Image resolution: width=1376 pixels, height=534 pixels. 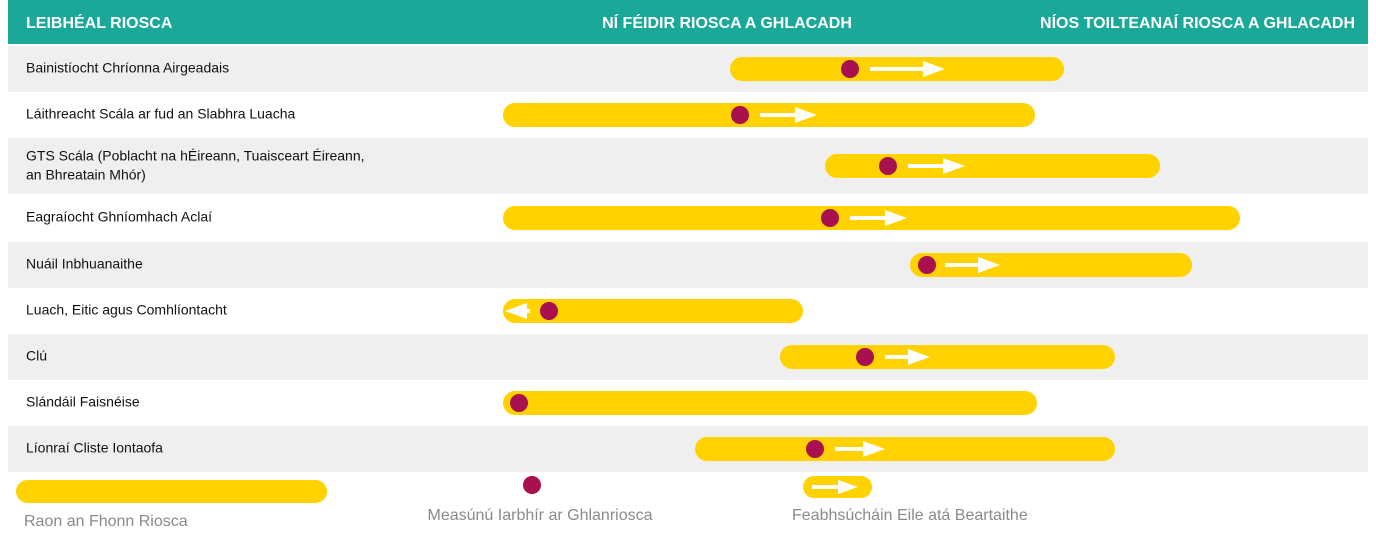 I want to click on row-label: Clú, so click(x=36, y=356).